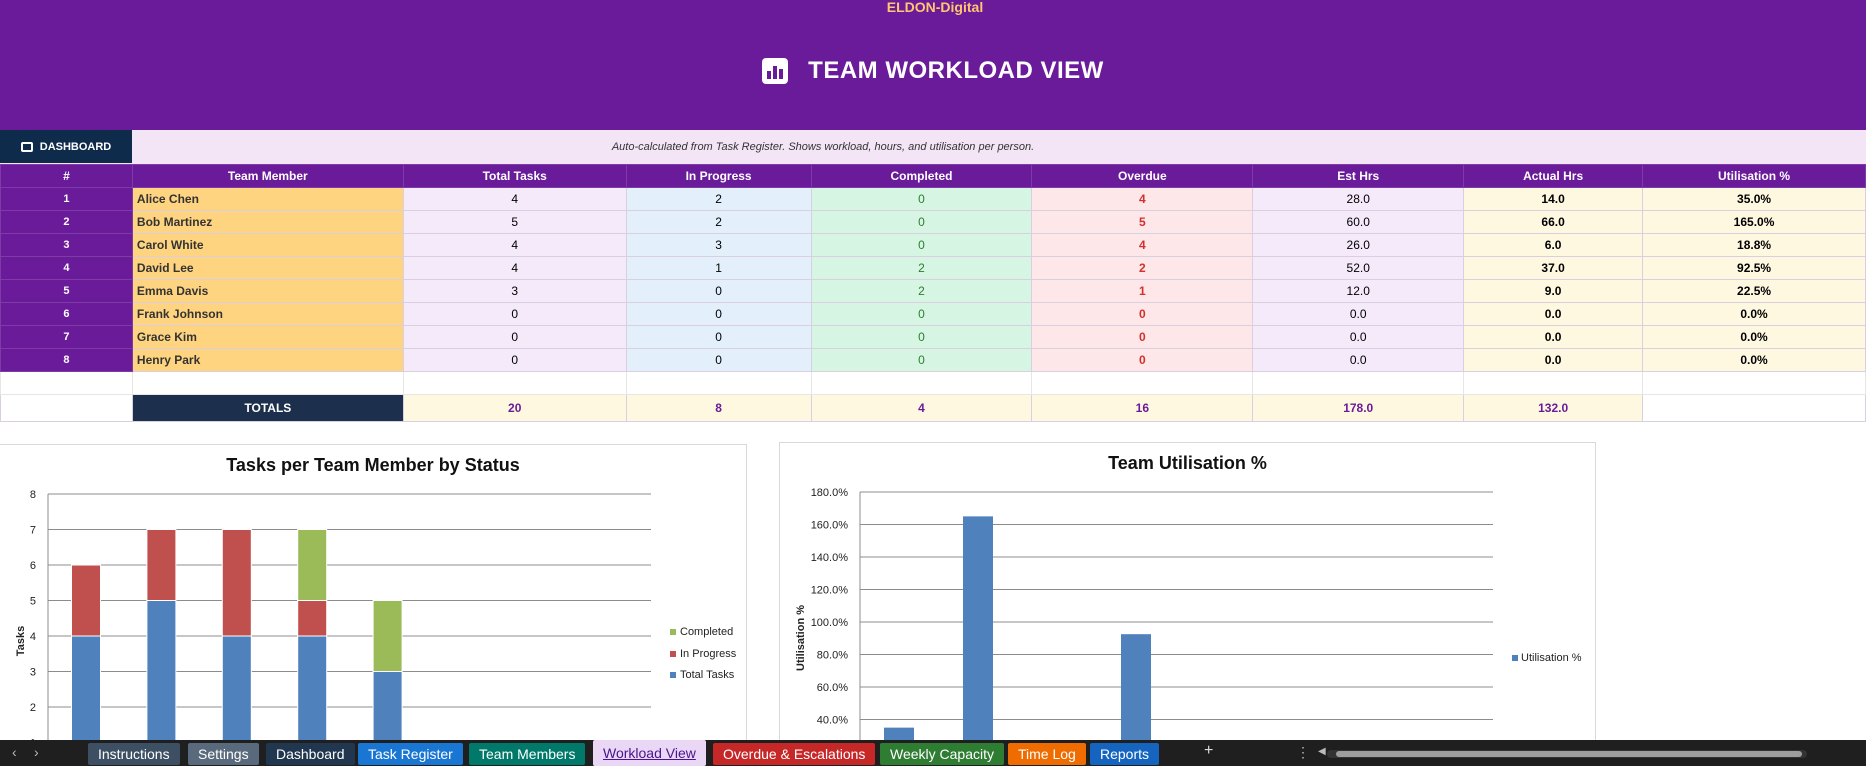  What do you see at coordinates (1553, 199) in the screenshot?
I see `actual-hrs-cell: 14.0` at bounding box center [1553, 199].